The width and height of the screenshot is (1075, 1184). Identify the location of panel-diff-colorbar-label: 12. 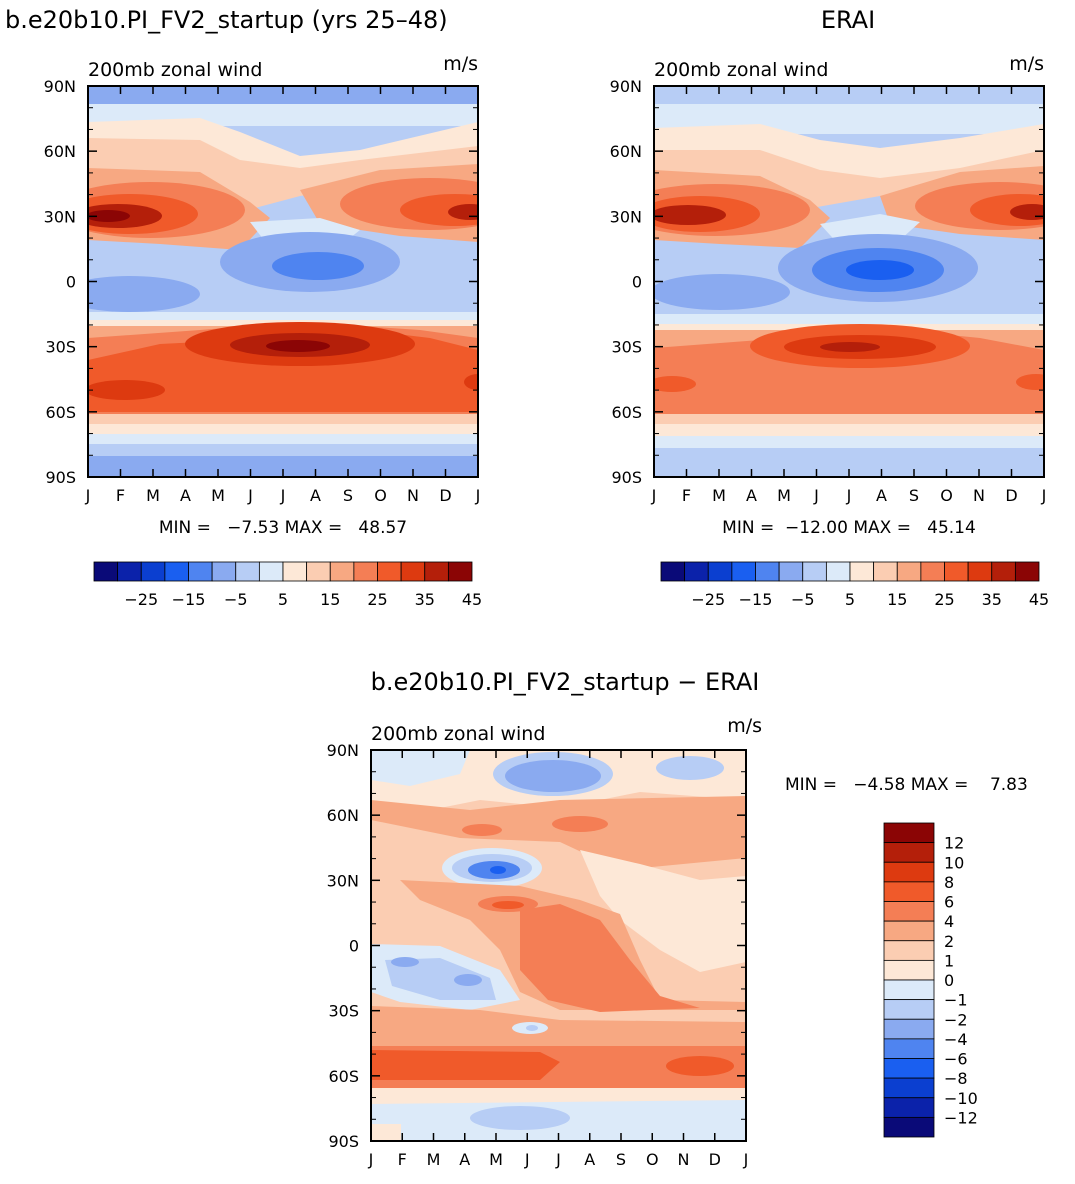
(954, 843).